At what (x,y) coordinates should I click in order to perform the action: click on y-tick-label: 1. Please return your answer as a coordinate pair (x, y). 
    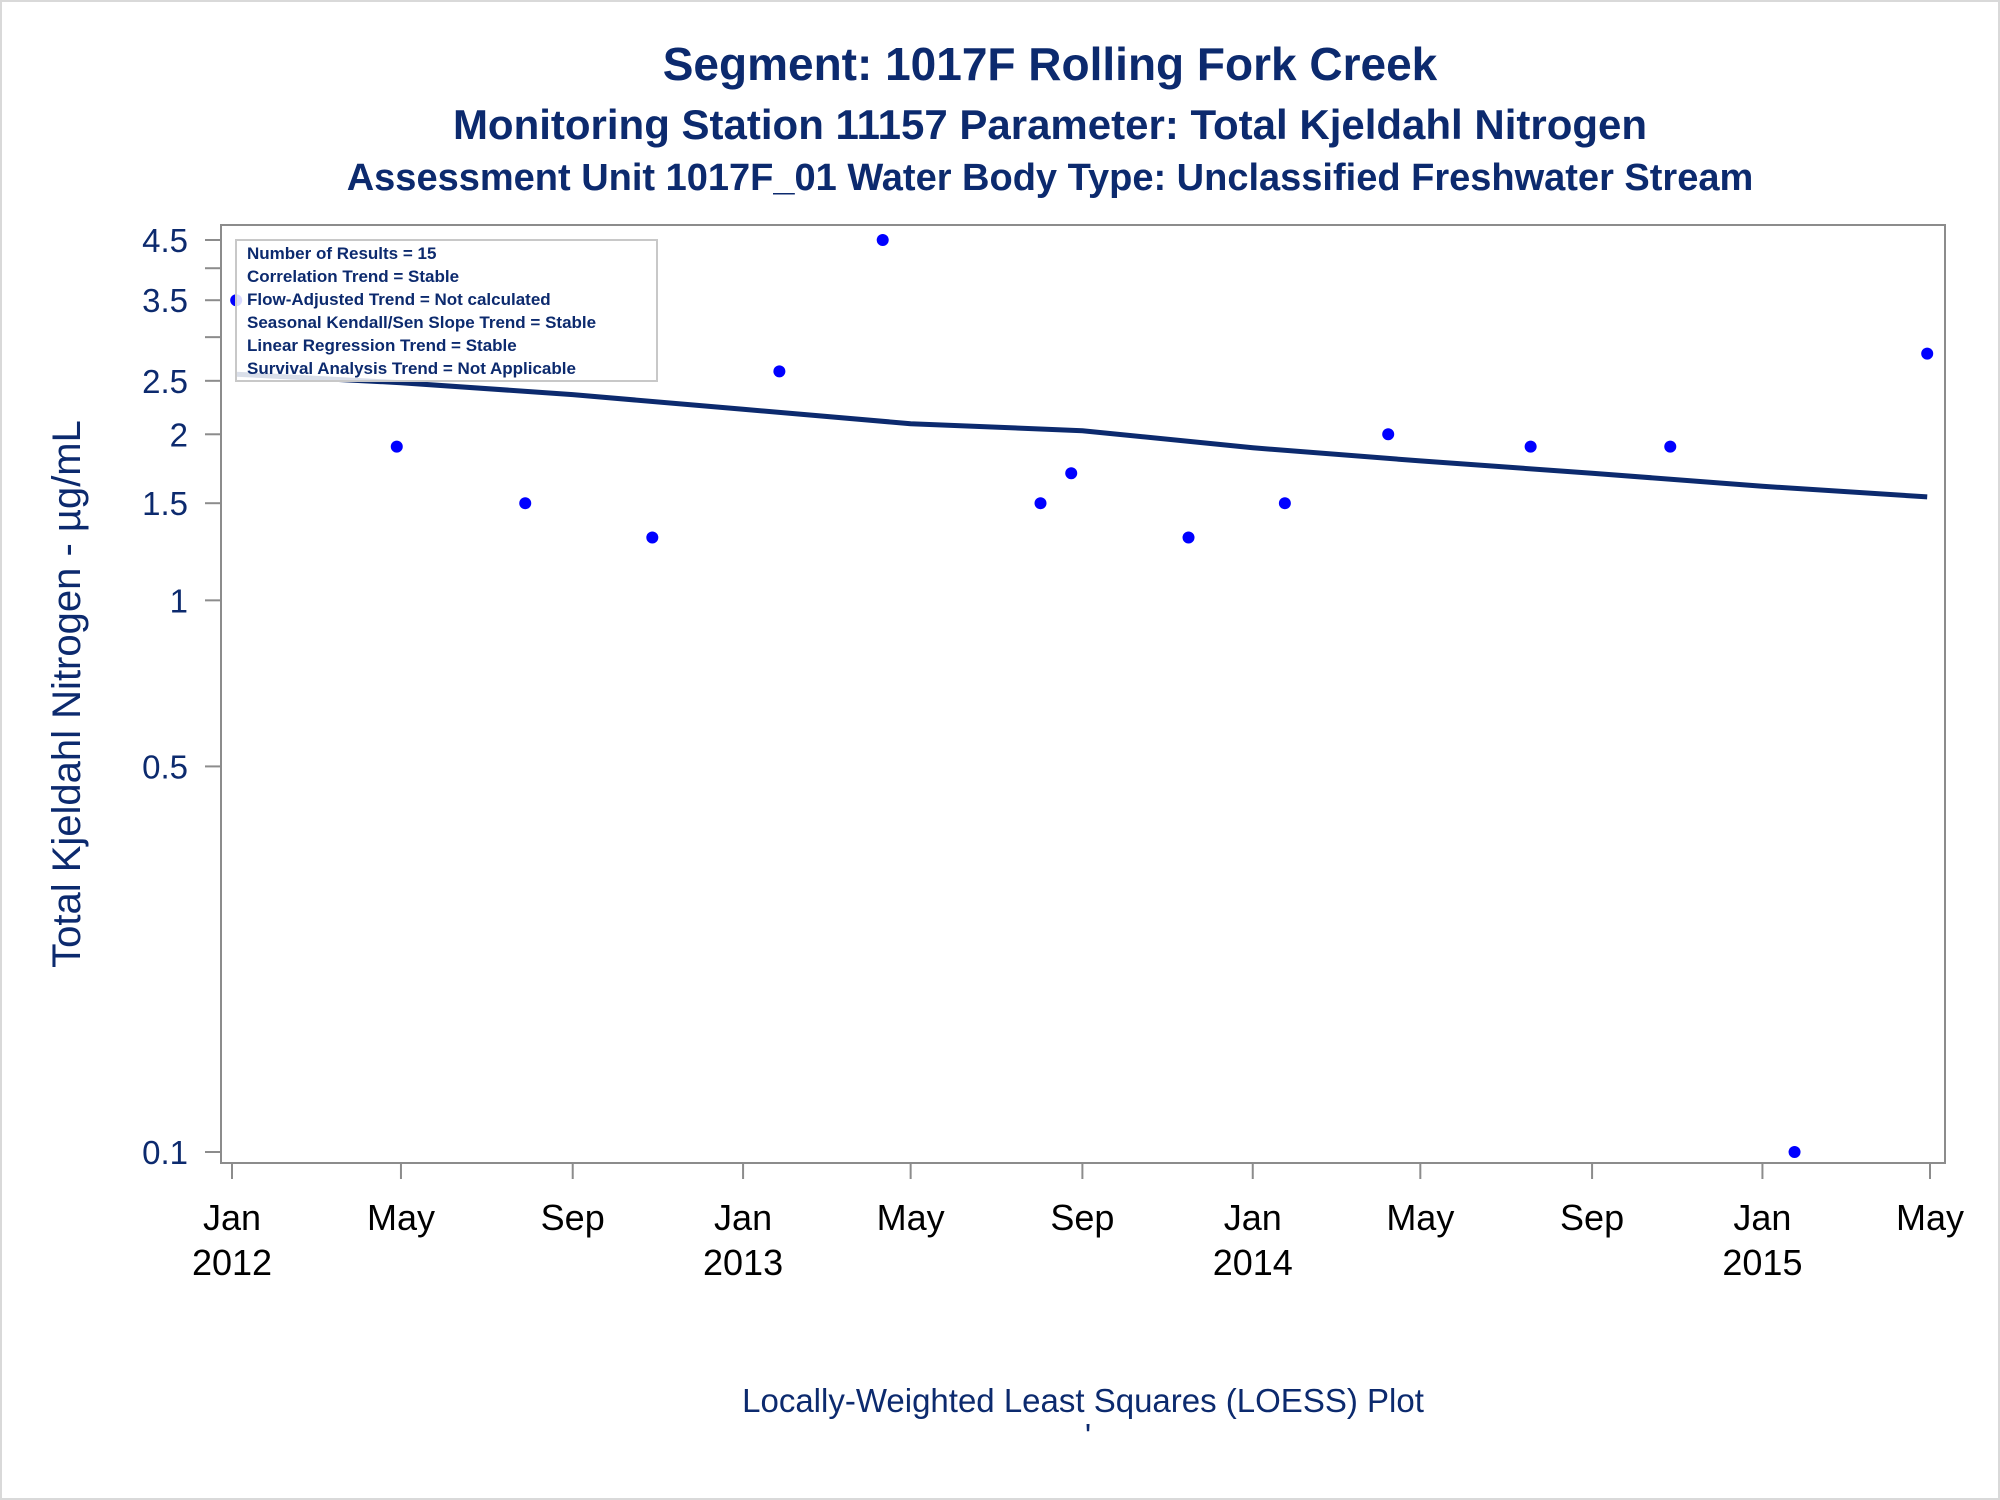
    Looking at the image, I should click on (179, 600).